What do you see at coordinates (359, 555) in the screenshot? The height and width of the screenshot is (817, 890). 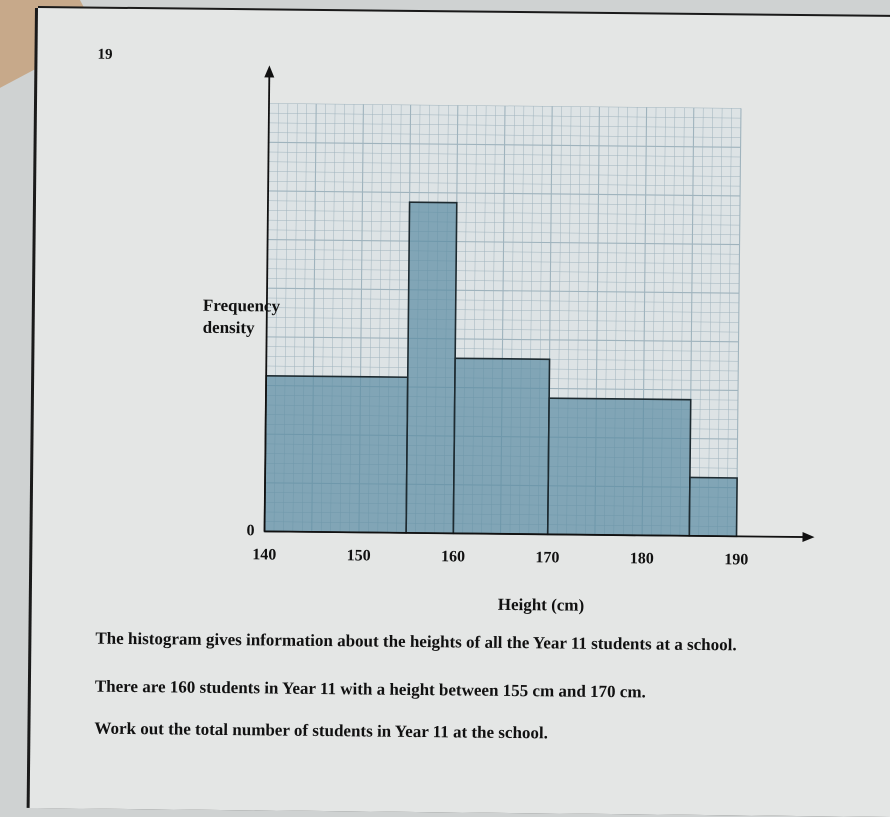 I see `x-tick-label: 150` at bounding box center [359, 555].